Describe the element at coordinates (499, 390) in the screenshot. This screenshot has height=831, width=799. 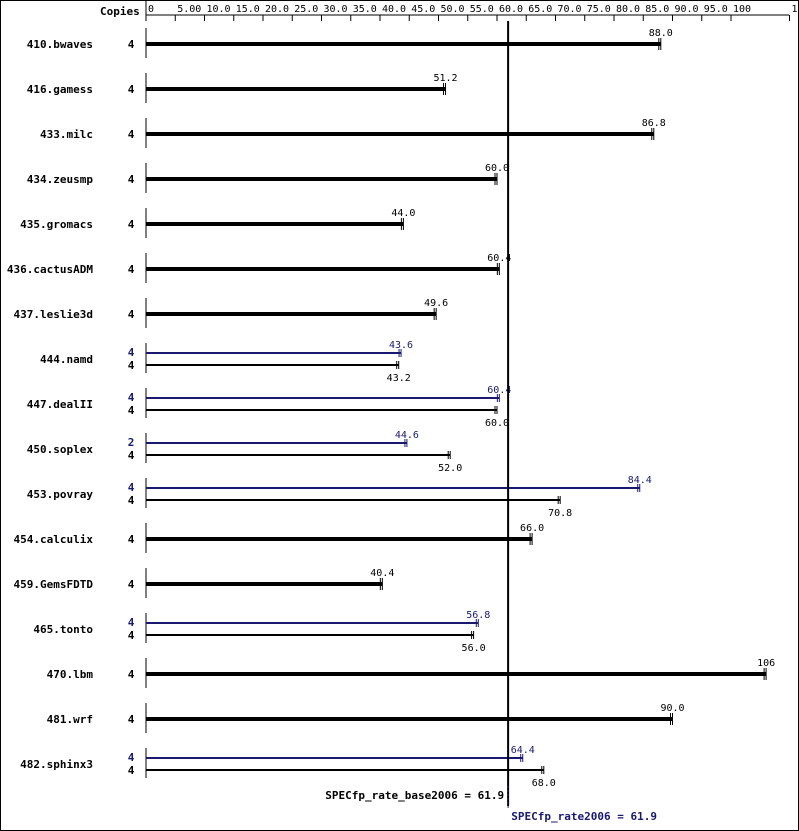
I see `peak-value-label: 60.4` at that location.